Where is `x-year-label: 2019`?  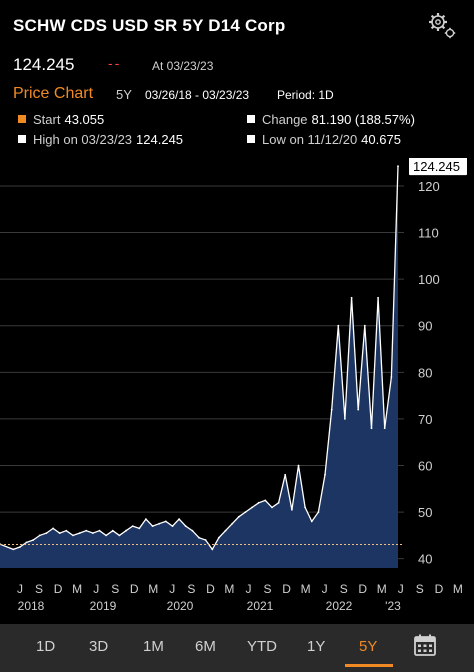
x-year-label: 2019 is located at coordinates (103, 606).